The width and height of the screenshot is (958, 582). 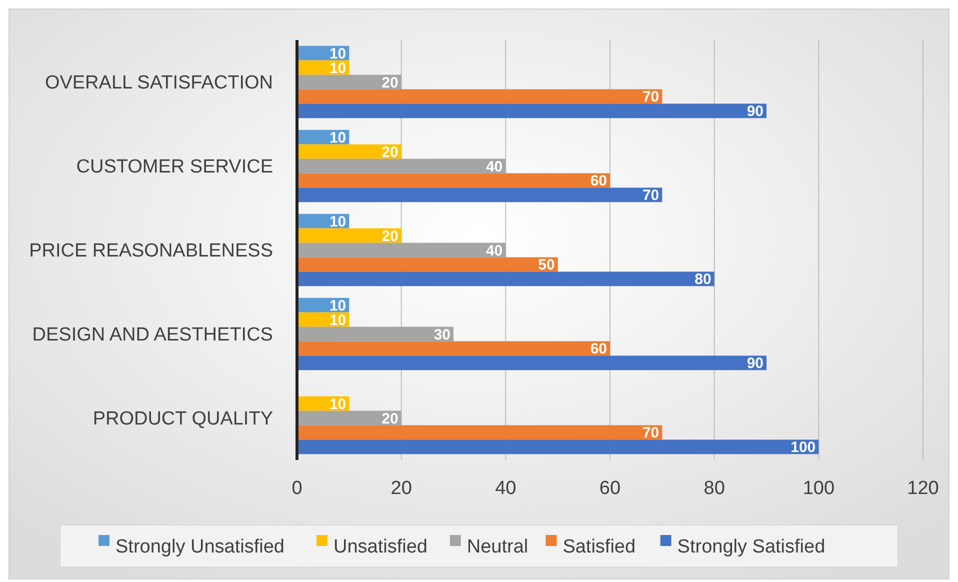 I want to click on y-tick-label: DESIGN AND AESTHETICS, so click(x=152, y=335).